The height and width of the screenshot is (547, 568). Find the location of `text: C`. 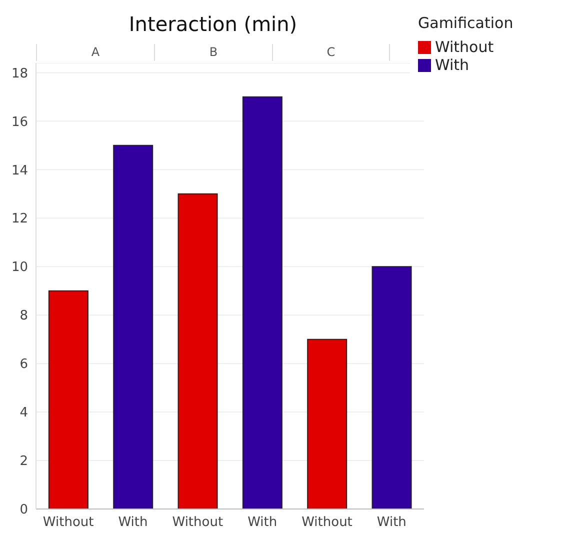

text: C is located at coordinates (331, 52).